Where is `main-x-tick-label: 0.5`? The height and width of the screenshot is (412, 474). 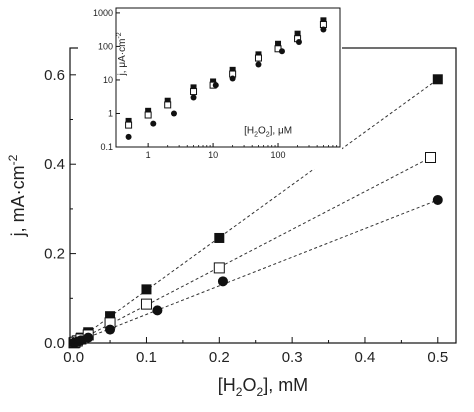 main-x-tick-label: 0.5 is located at coordinates (437, 357).